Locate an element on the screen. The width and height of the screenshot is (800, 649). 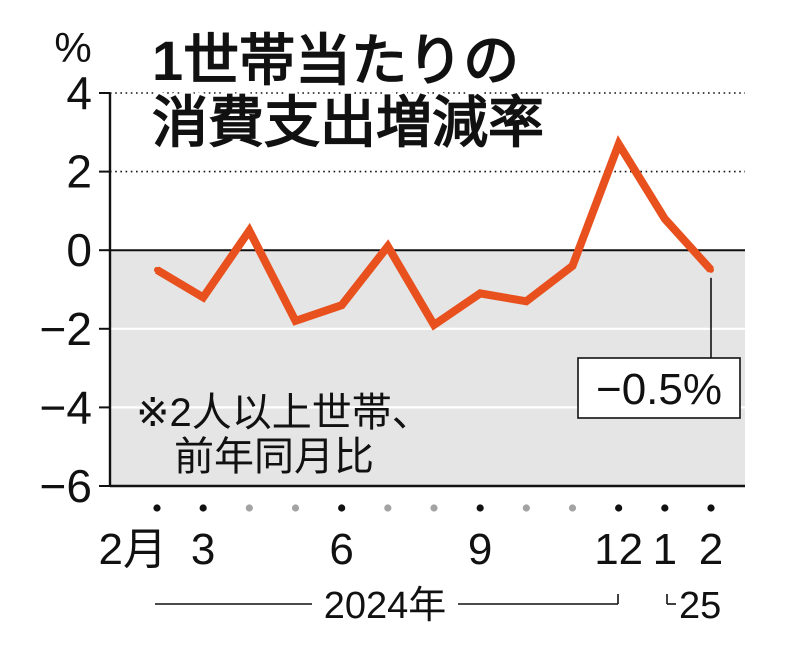
y-tick-label: −2 is located at coordinates (66, 329).